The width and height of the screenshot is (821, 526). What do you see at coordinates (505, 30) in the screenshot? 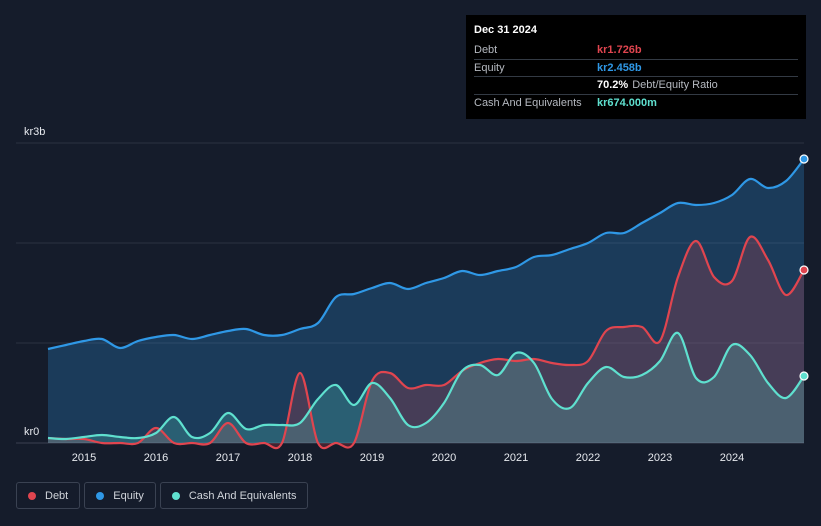
I see `tooltip-date: Dec 31 2024` at bounding box center [505, 30].